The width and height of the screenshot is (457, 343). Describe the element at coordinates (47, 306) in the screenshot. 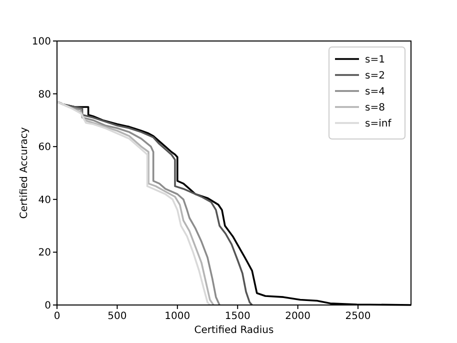

I see `y-tick-label: 0` at that location.